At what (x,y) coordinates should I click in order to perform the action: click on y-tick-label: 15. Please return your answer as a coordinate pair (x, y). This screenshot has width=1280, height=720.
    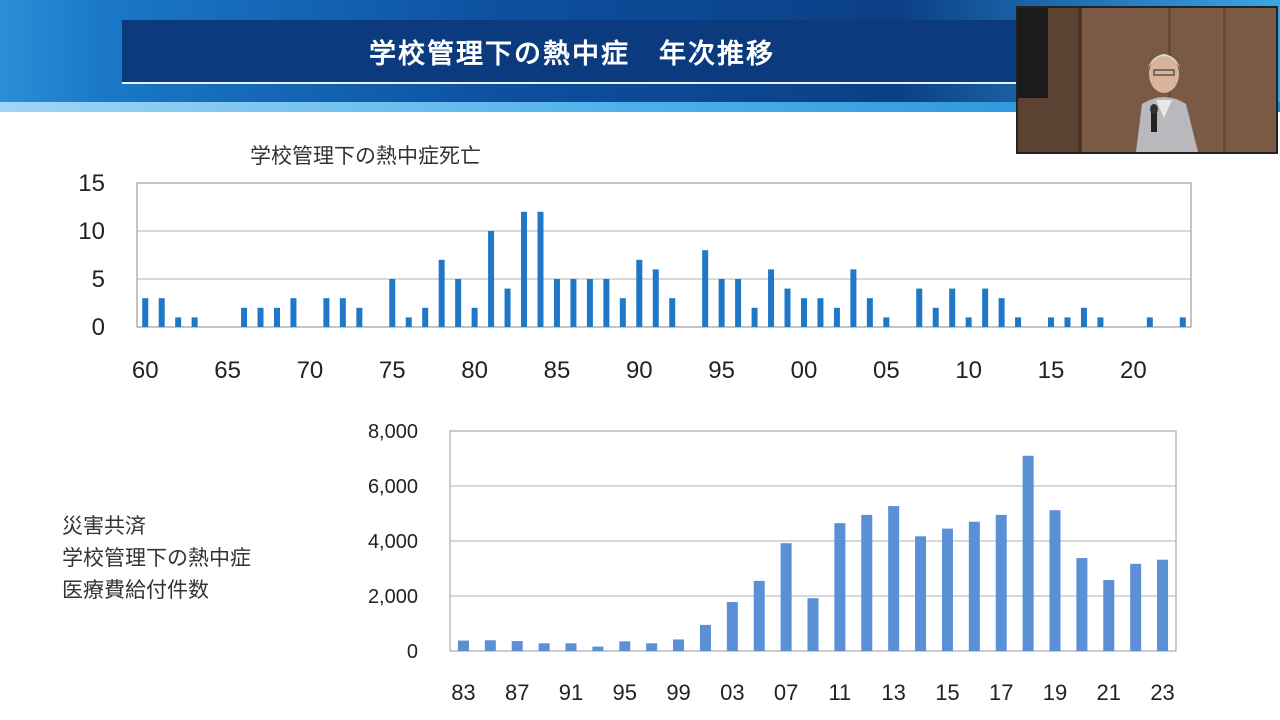
    Looking at the image, I should click on (91, 183).